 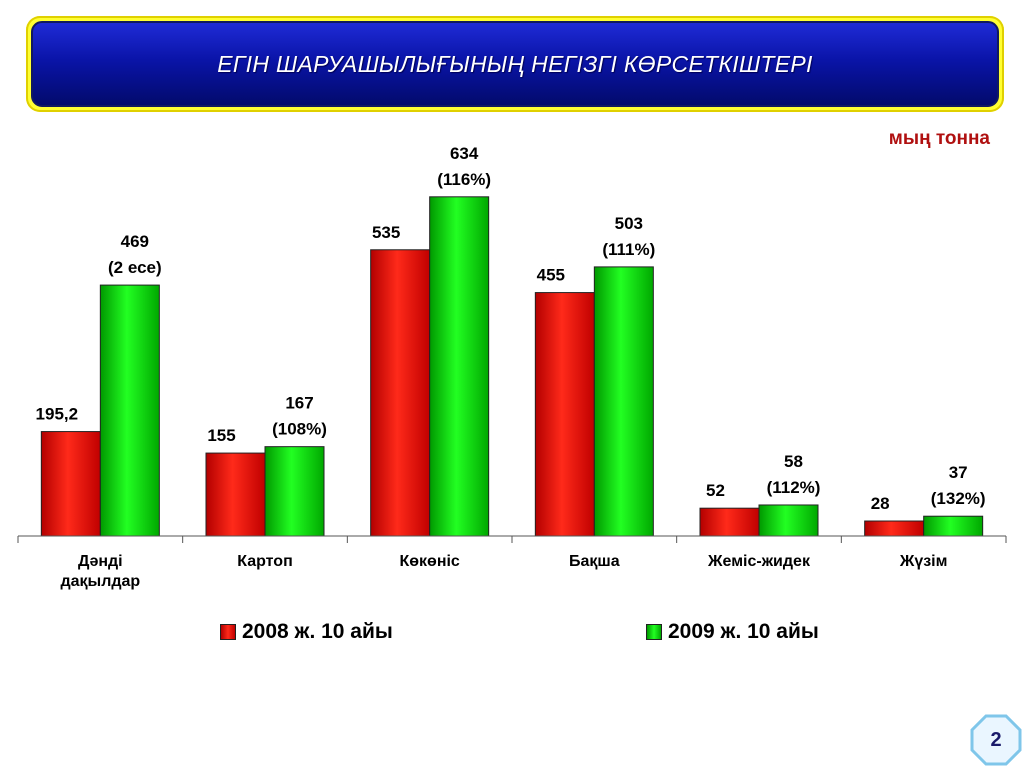 I want to click on data-label: 469 (2 есе), so click(x=135, y=254).